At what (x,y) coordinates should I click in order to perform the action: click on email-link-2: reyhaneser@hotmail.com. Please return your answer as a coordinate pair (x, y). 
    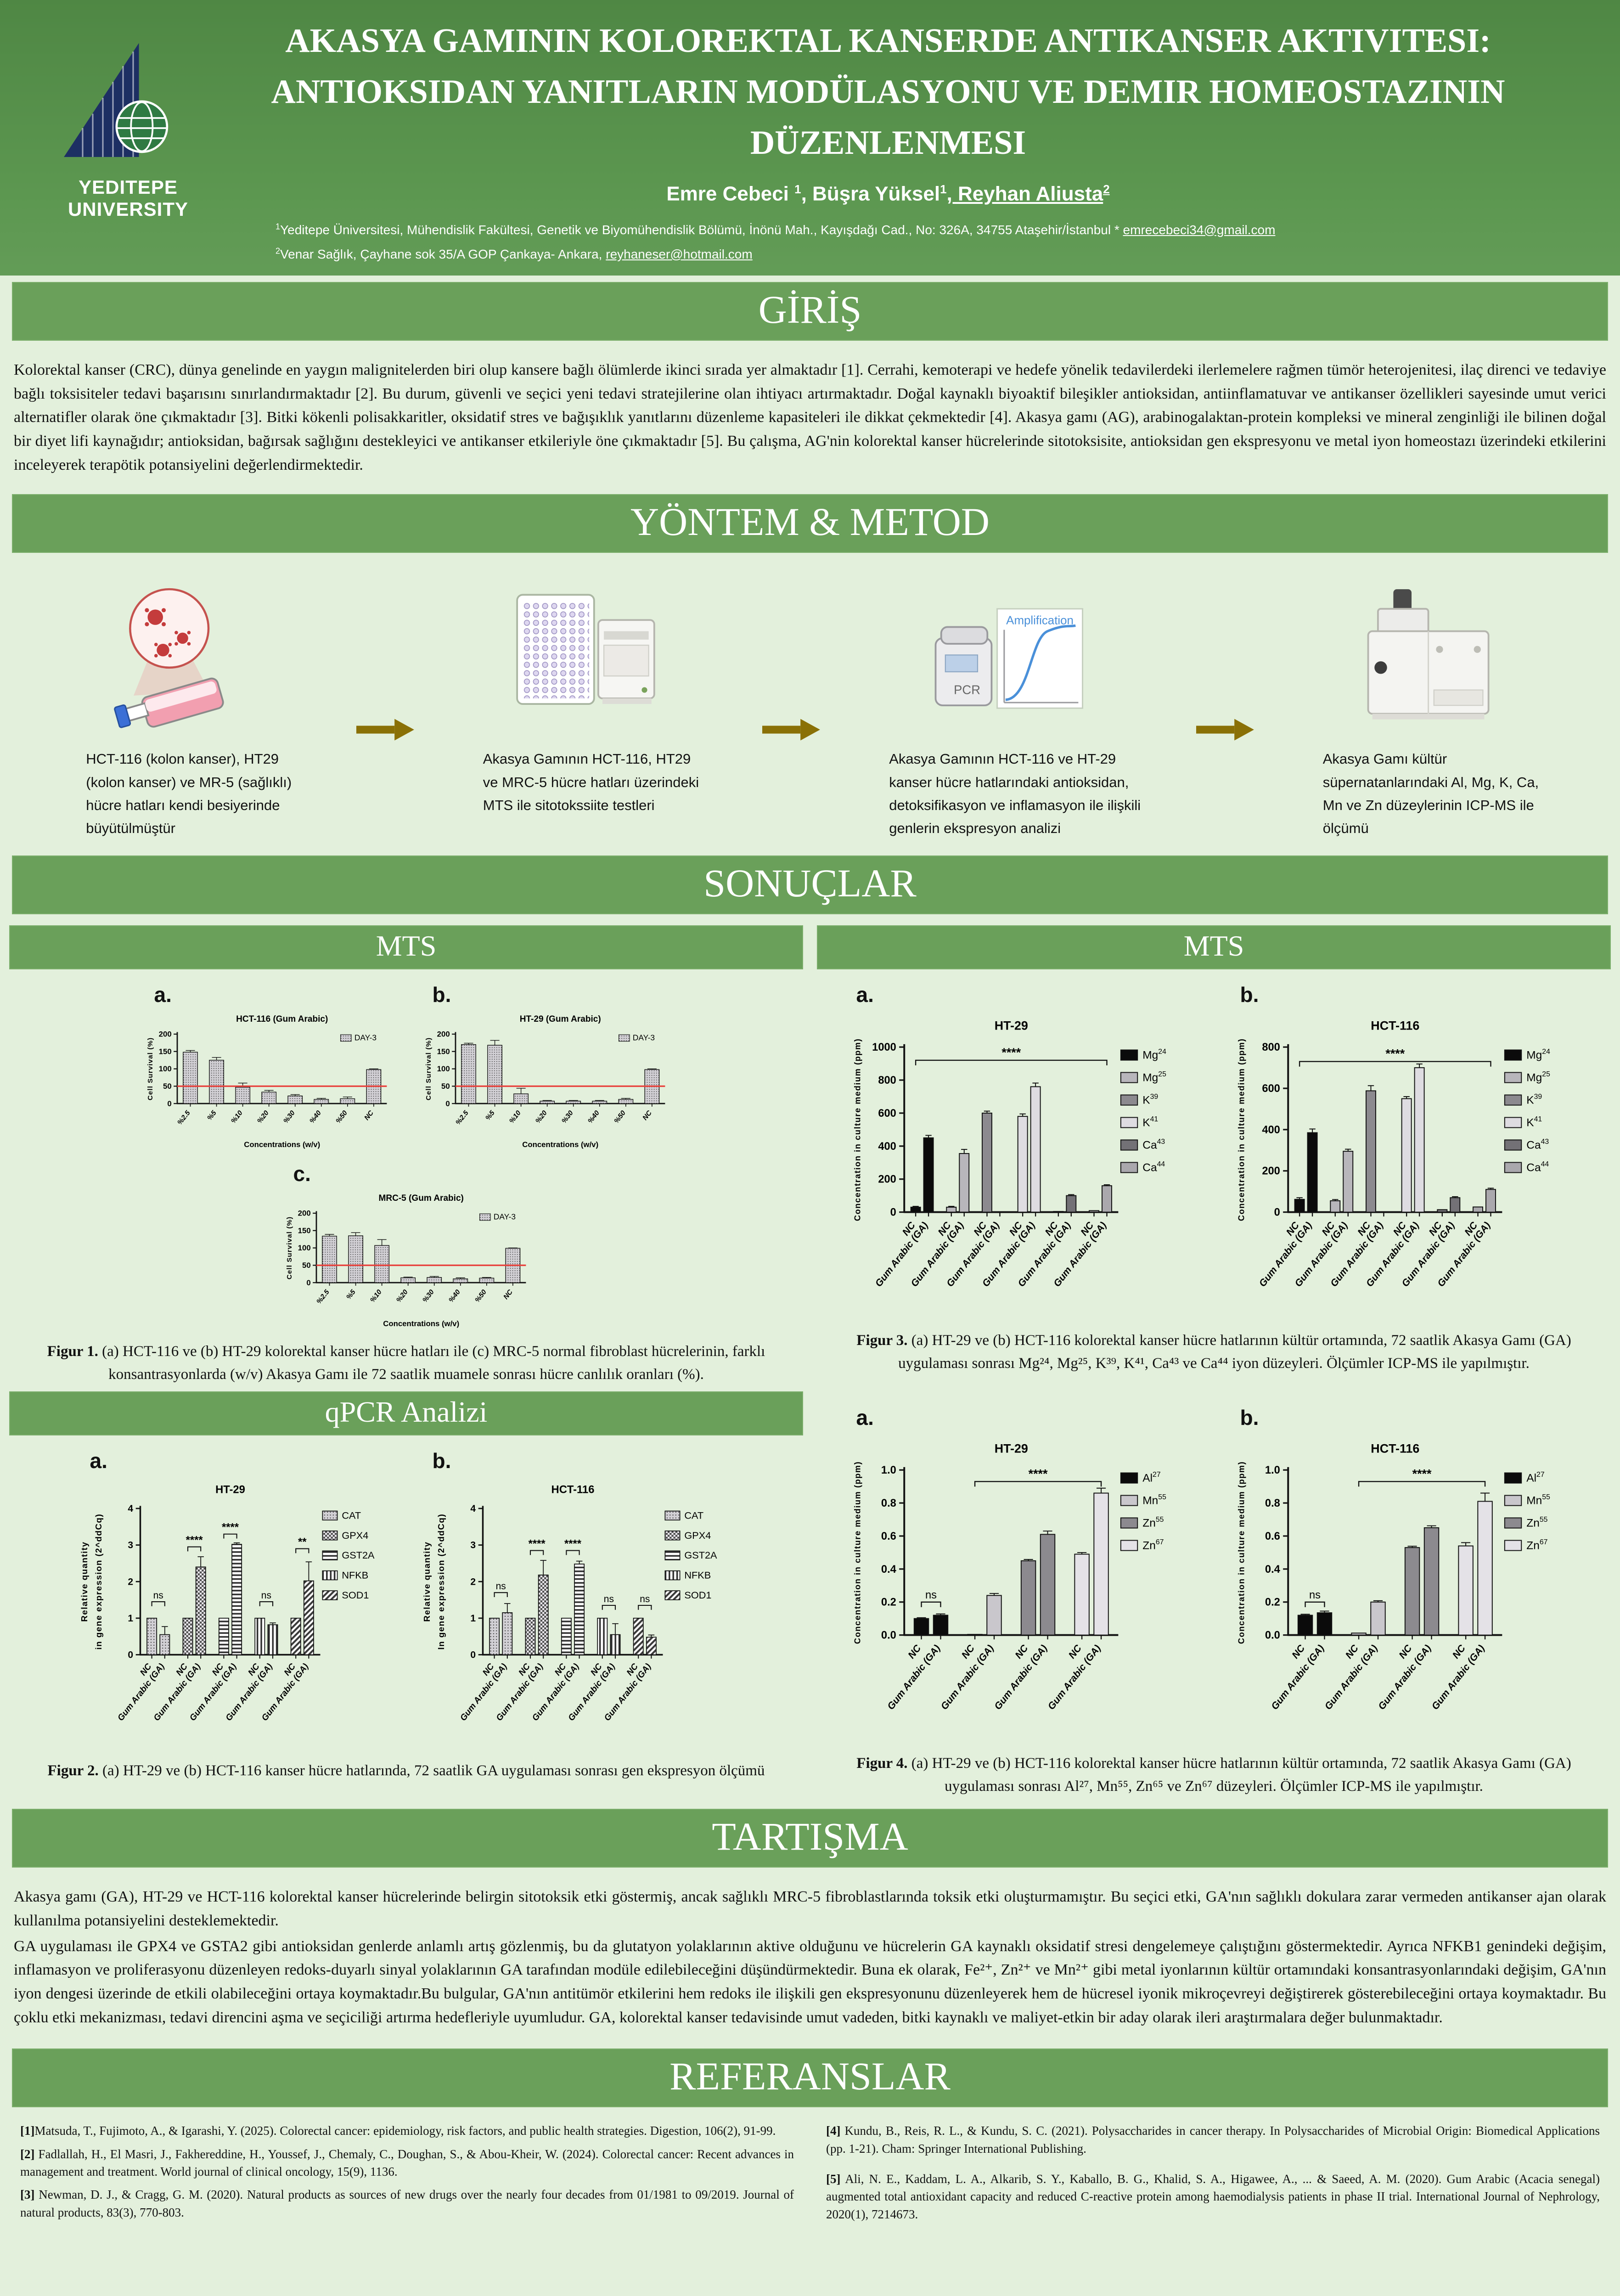
    Looking at the image, I should click on (679, 254).